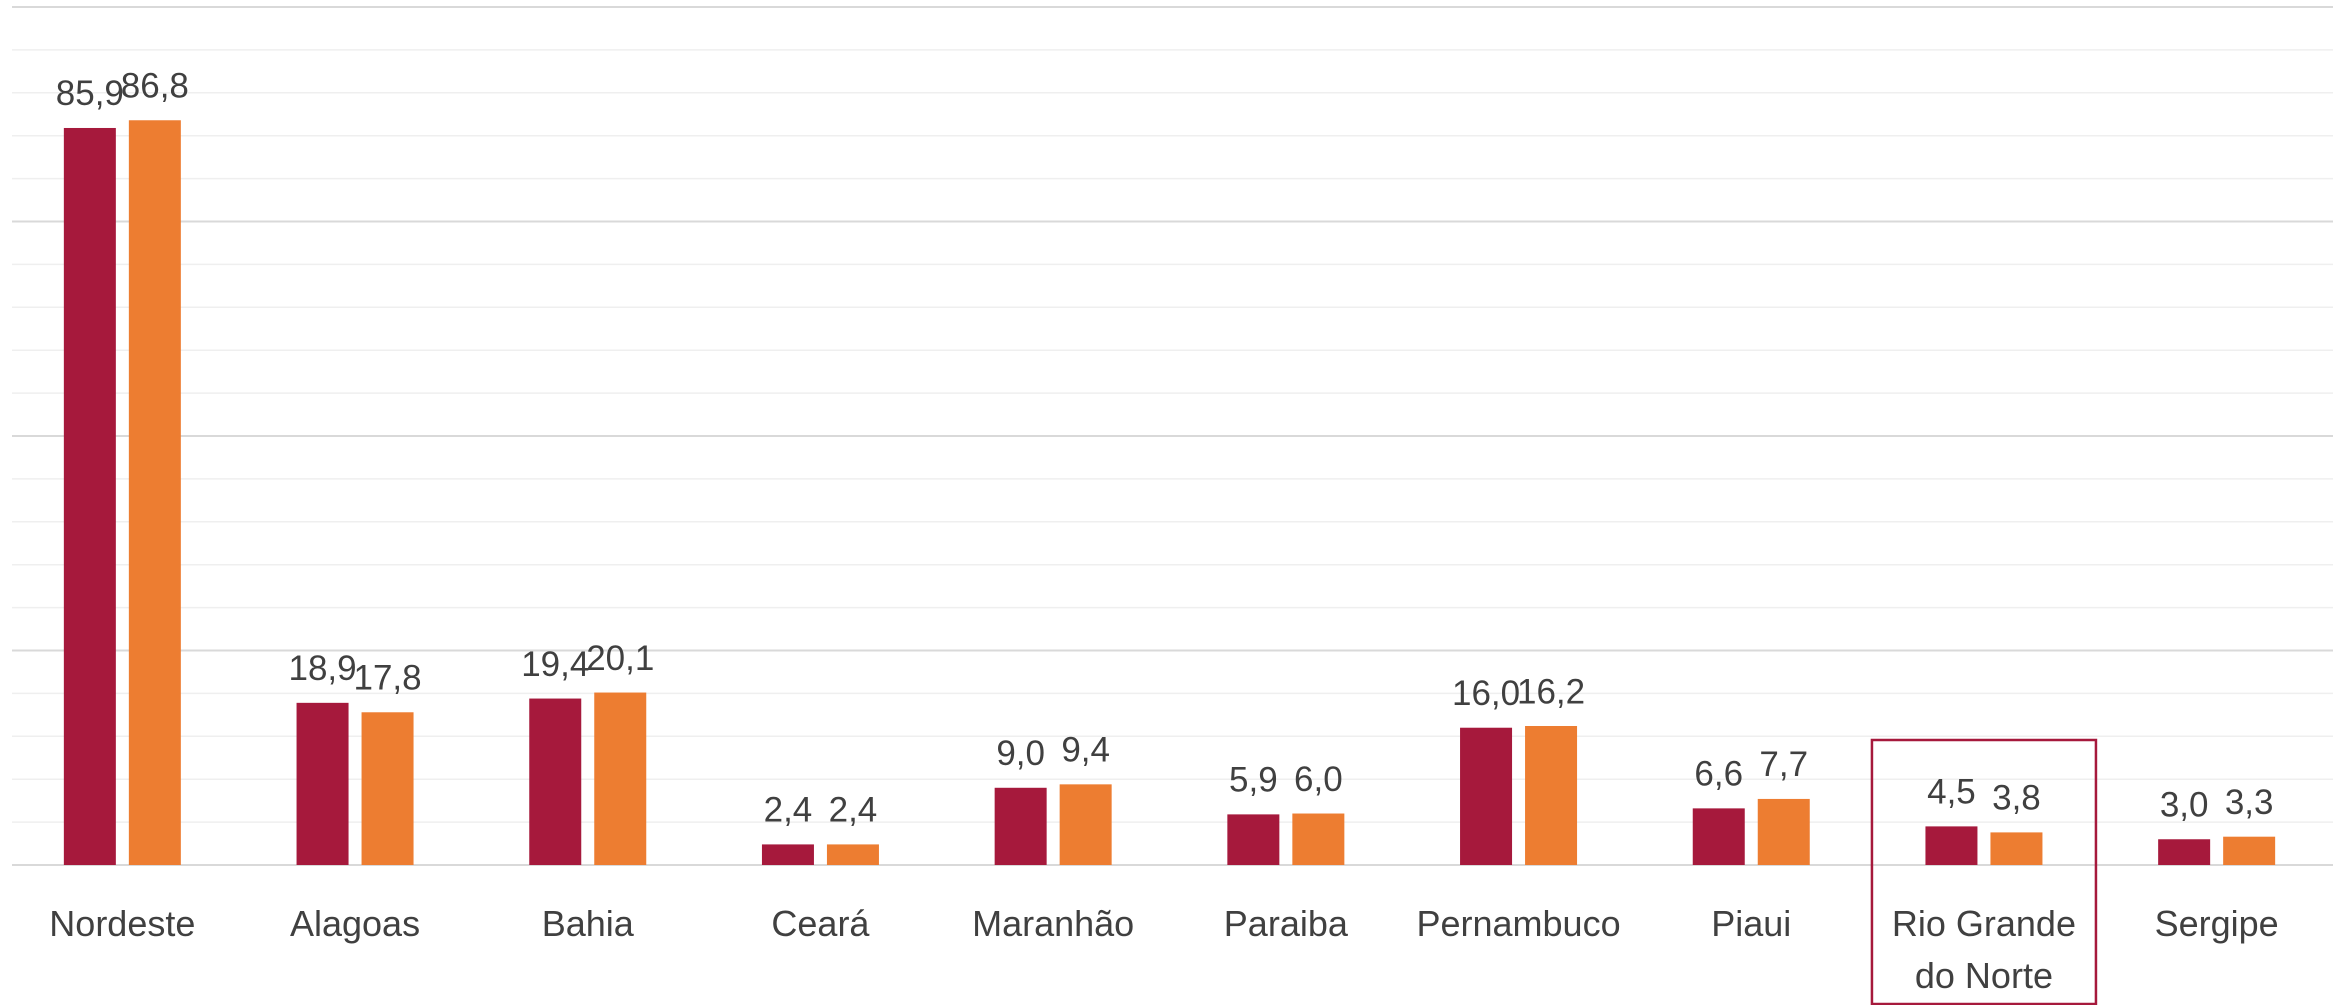  Describe the element at coordinates (1518, 923) in the screenshot. I see `x-tick-label: Pernambuco` at that location.